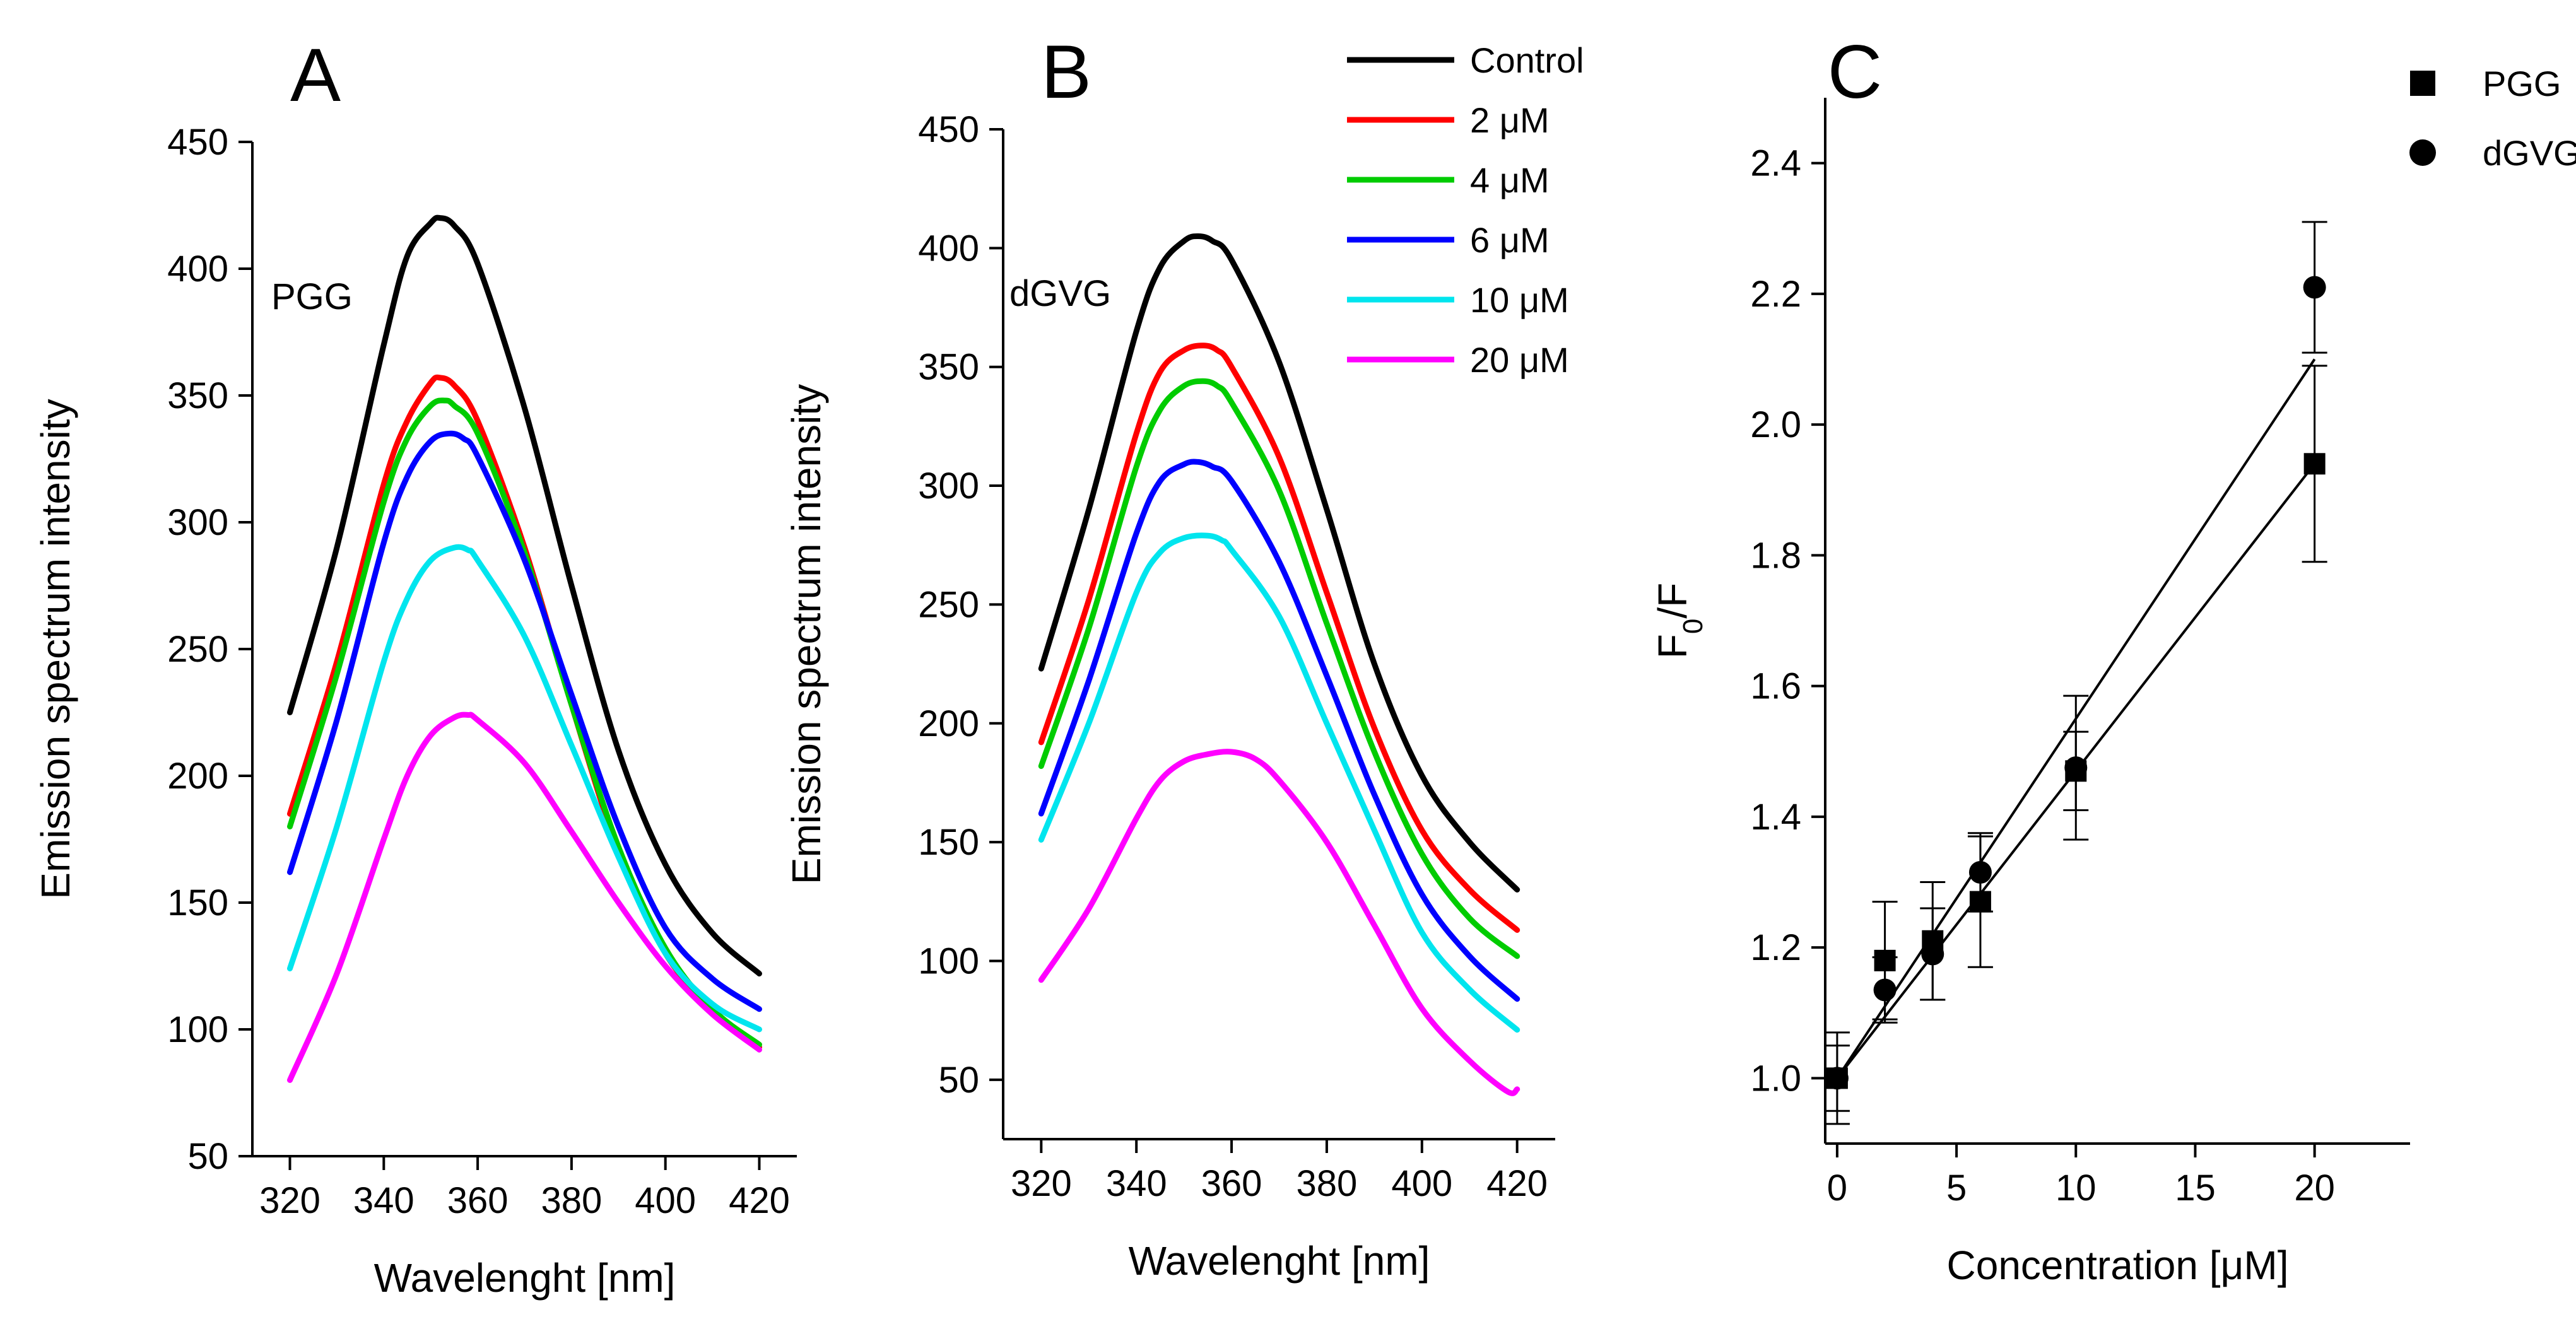  Describe the element at coordinates (1673, 601) in the screenshot. I see `y-label-tail: /F` at that location.